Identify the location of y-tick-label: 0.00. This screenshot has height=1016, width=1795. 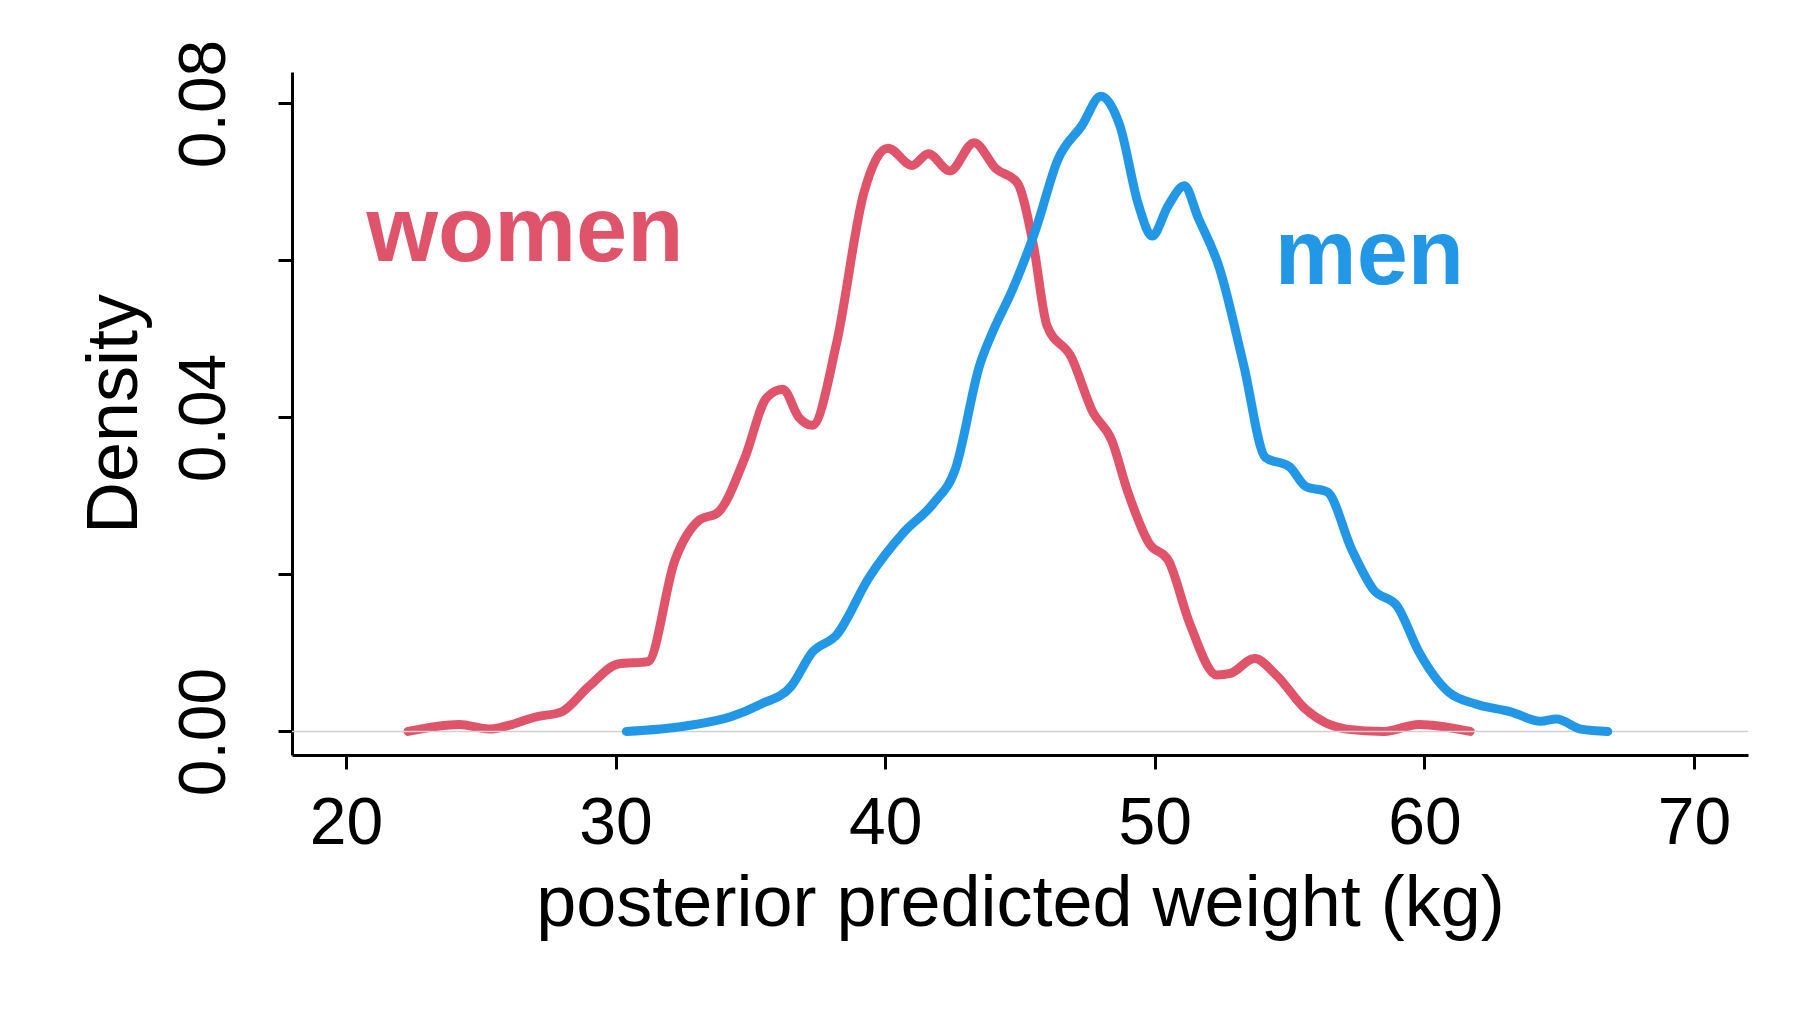
(201, 732).